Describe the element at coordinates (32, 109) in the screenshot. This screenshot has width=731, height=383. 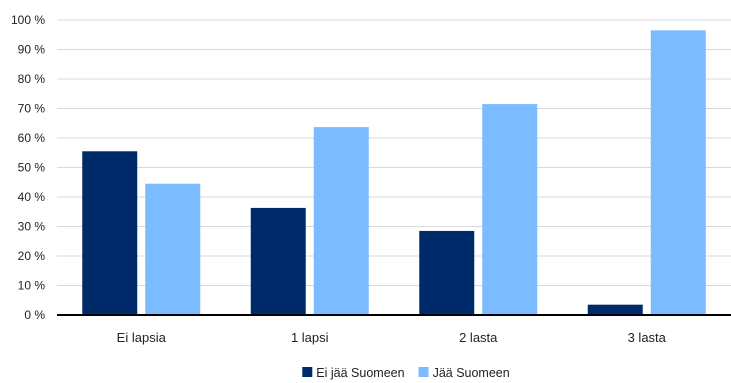
I see `y-tick-label-70: 70 %` at that location.